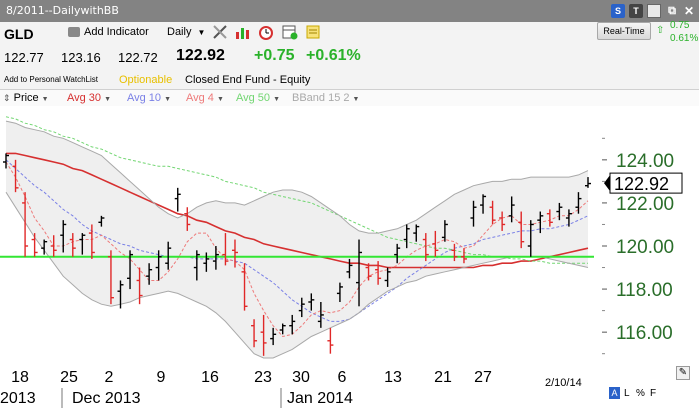 The height and width of the screenshot is (409, 699). Describe the element at coordinates (106, 398) in the screenshot. I see `month-label: Dec 2013` at that location.